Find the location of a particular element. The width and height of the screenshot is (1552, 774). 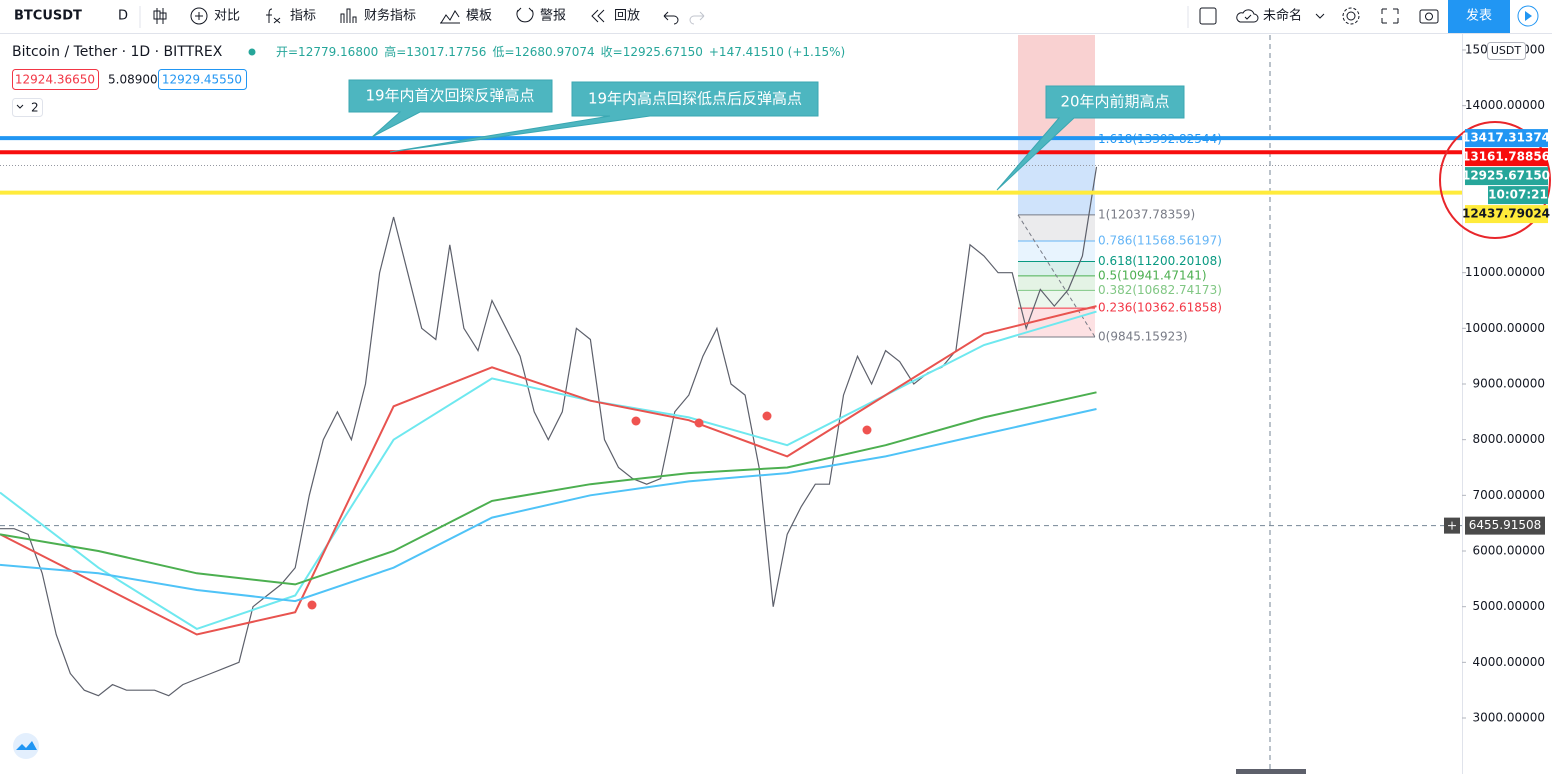

y-tick-label: 5000.00000 is located at coordinates (1508, 606).